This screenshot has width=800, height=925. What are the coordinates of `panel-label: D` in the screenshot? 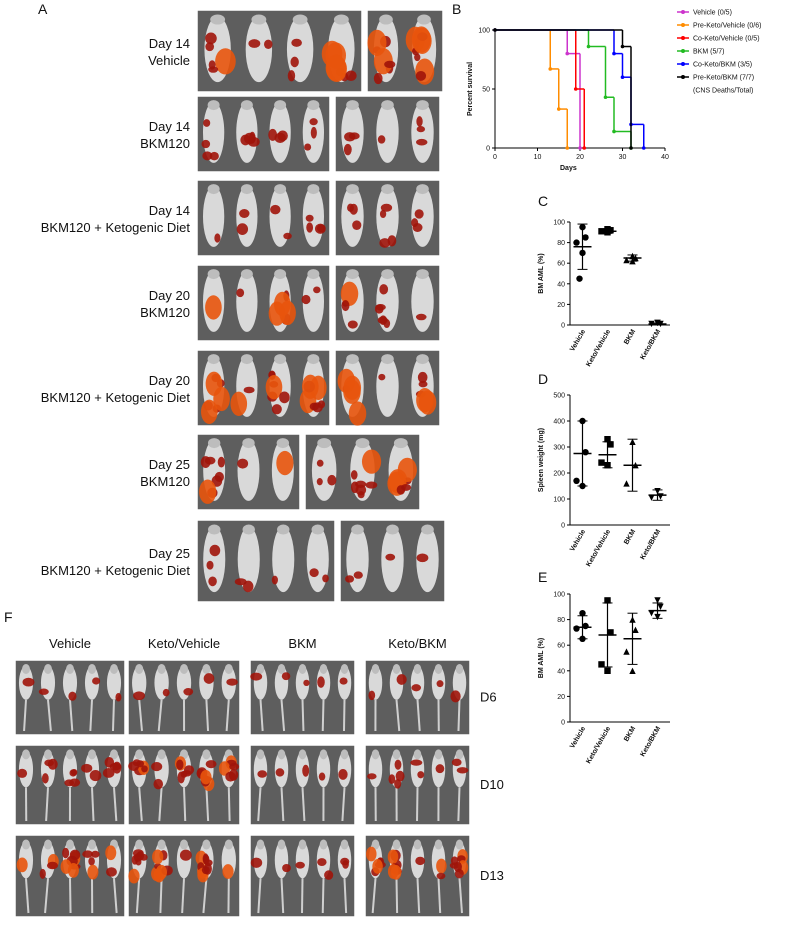 It's located at (543, 379).